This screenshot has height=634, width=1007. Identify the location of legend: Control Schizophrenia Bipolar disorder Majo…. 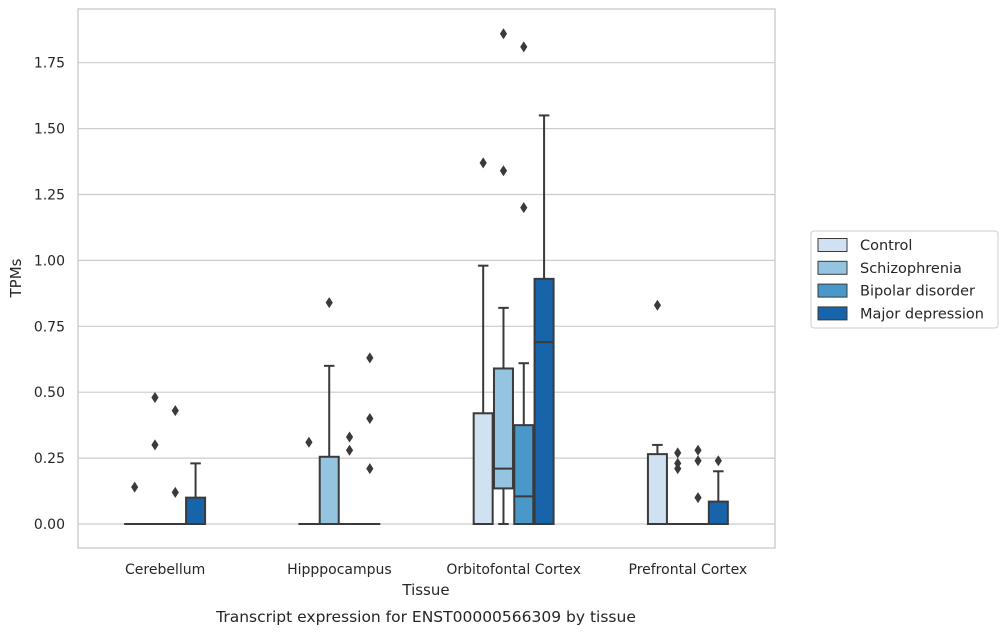
(904, 279).